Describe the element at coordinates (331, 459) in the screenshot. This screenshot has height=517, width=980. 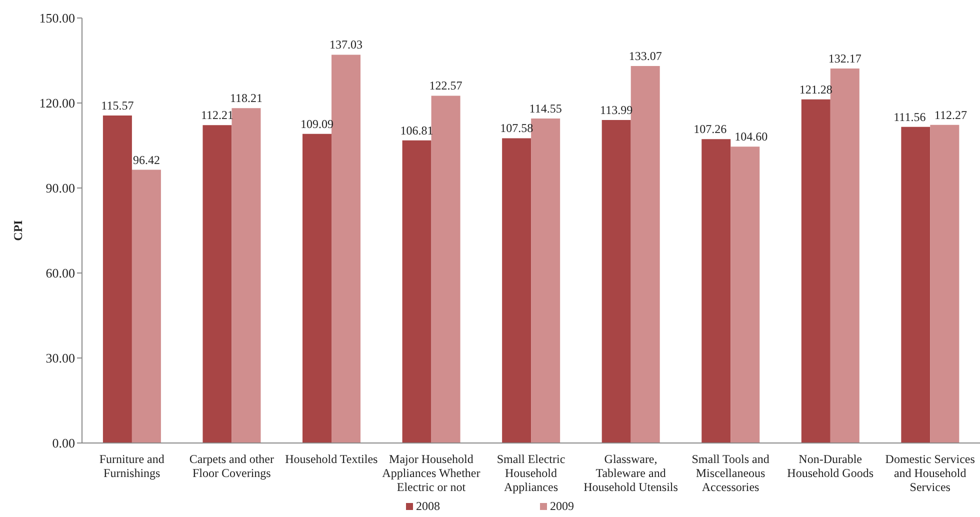
I see `x-tick-label: Household Textiles` at that location.